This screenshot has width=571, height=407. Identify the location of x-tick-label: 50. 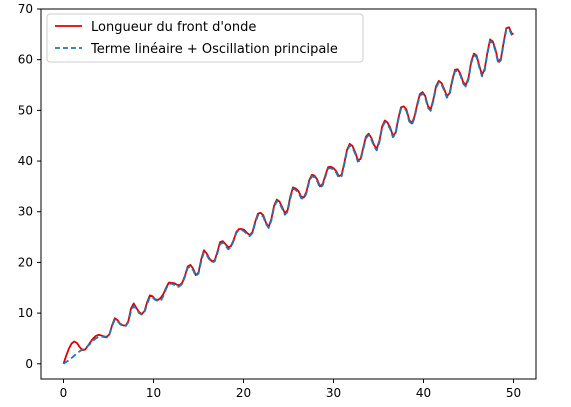
(513, 393).